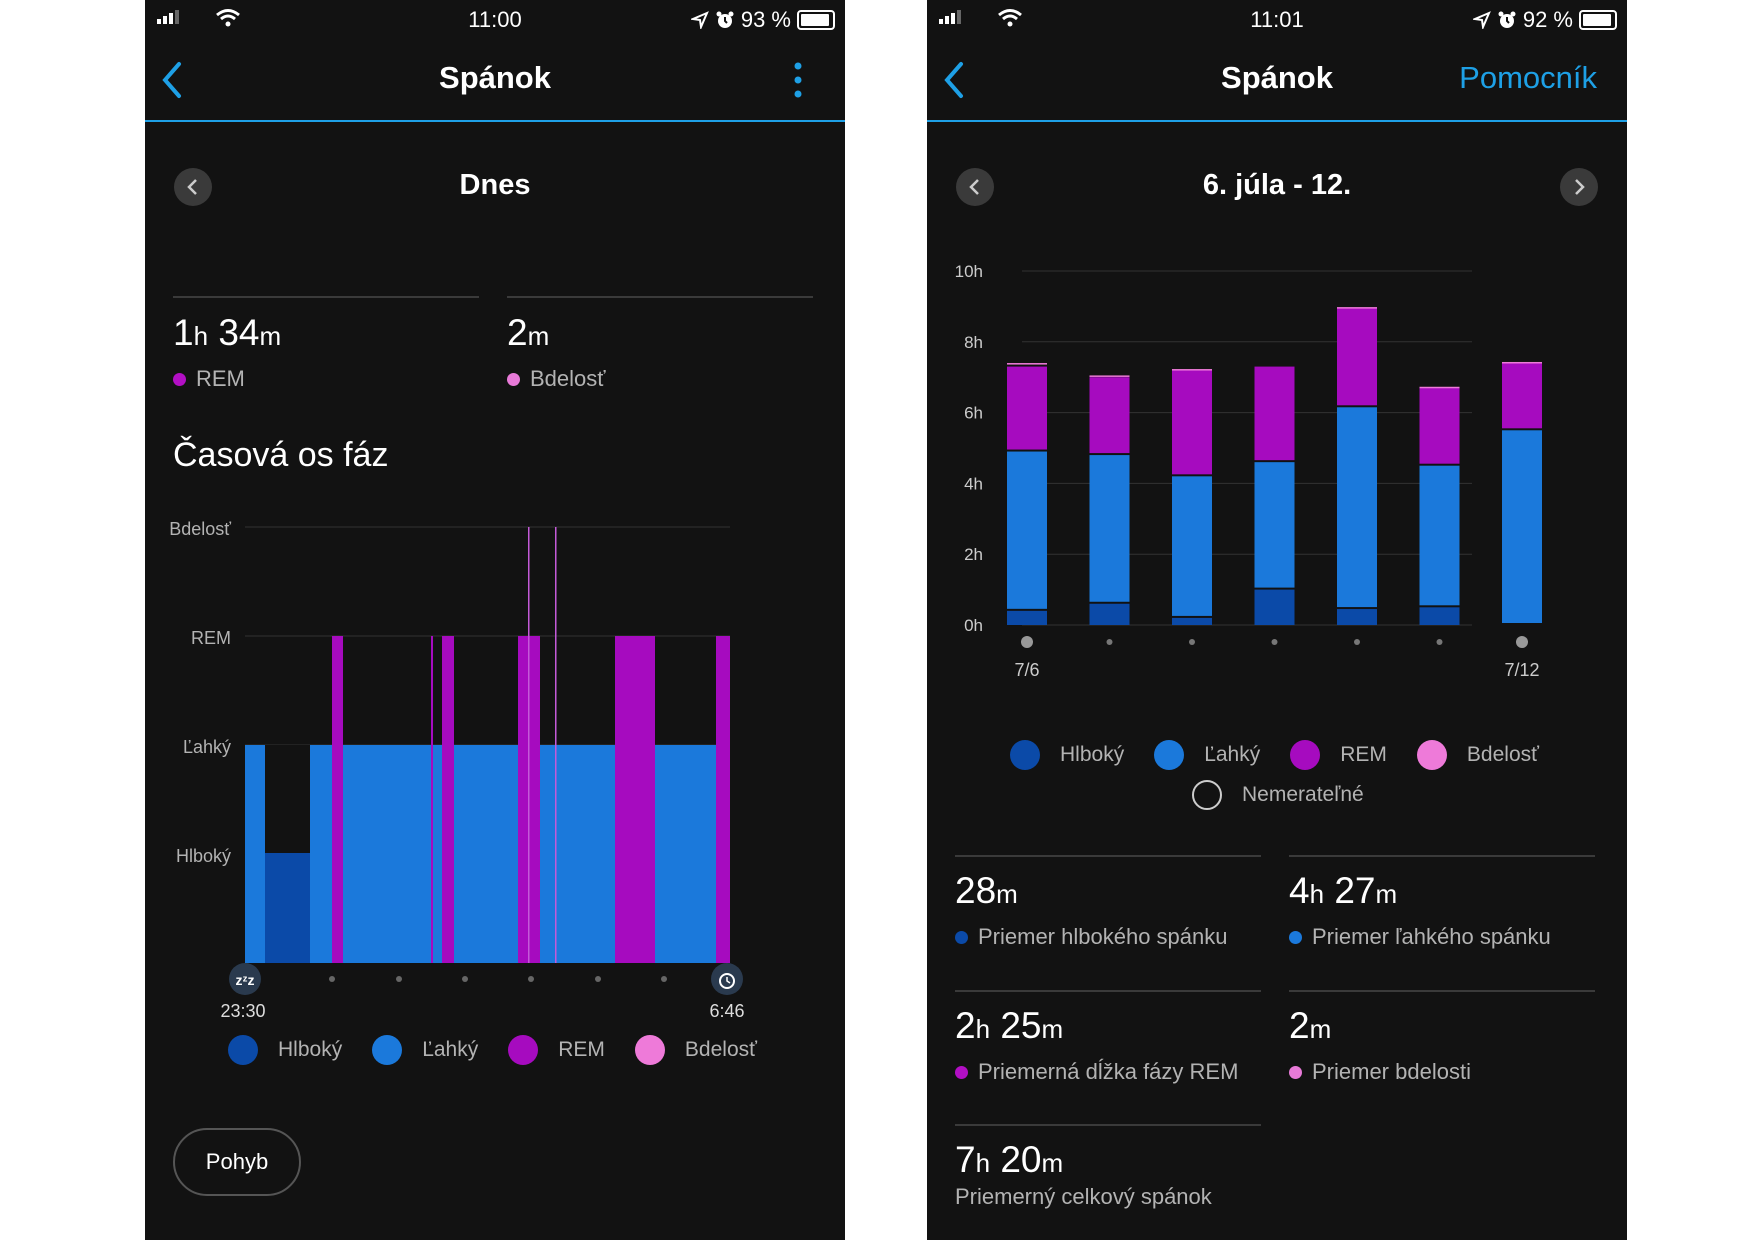 The image size is (1748, 1240). What do you see at coordinates (242, 1010) in the screenshot?
I see `start-time: 23:30` at bounding box center [242, 1010].